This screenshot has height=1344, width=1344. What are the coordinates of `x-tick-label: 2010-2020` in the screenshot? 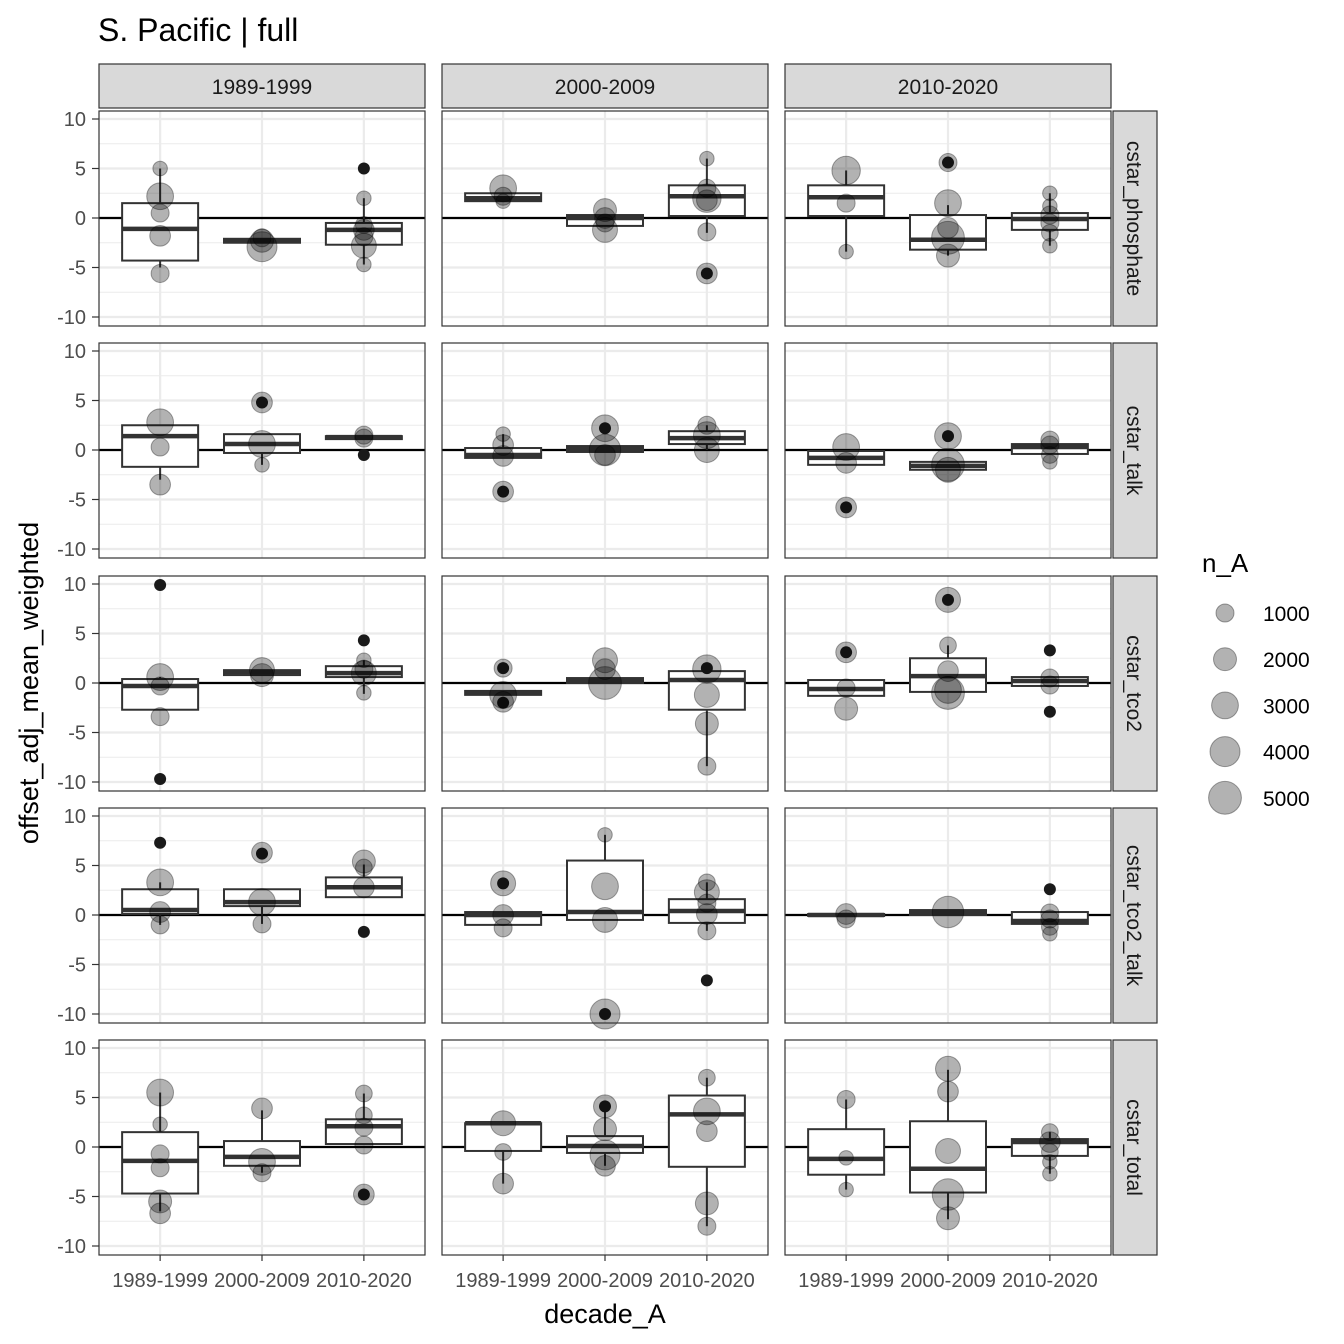 It's located at (1050, 1281).